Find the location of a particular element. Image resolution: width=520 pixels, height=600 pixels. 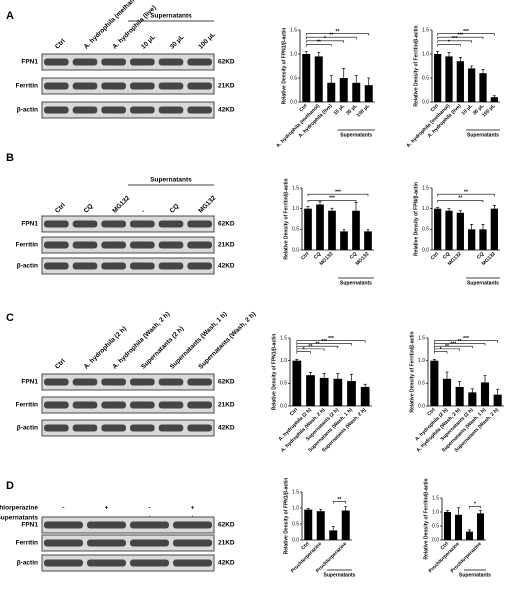

treatment-label: Prochlorperazine is located at coordinates (19, 508).